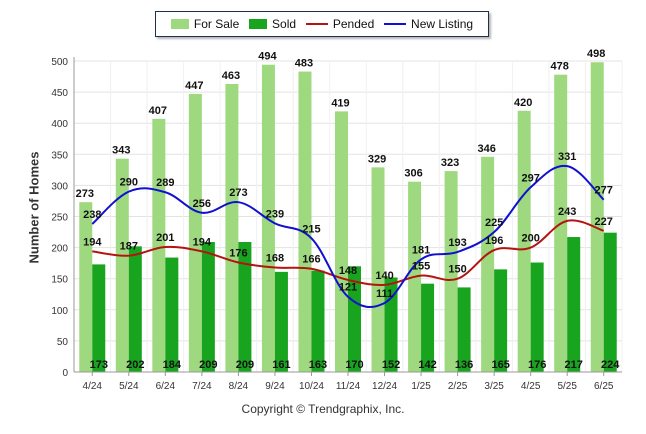 This screenshot has width=646, height=434. Describe the element at coordinates (59, 124) in the screenshot. I see `y-tick-label: 400` at that location.